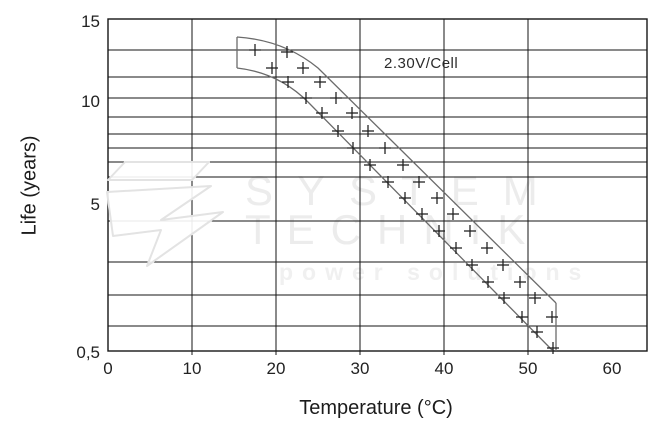  Describe the element at coordinates (376, 408) in the screenshot. I see `x-axis-label: Temperature (°C)` at that location.